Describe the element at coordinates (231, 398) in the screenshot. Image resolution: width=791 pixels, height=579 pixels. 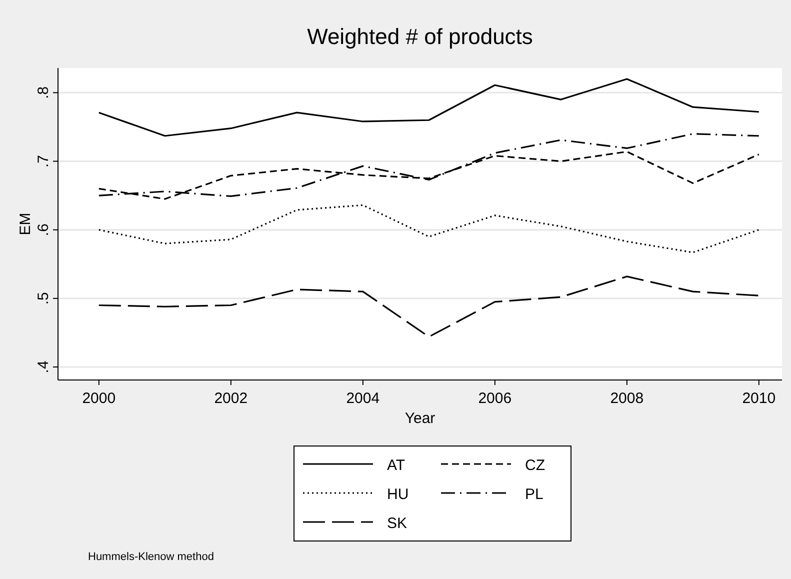
I see `x-tick-label: 2002` at that location.